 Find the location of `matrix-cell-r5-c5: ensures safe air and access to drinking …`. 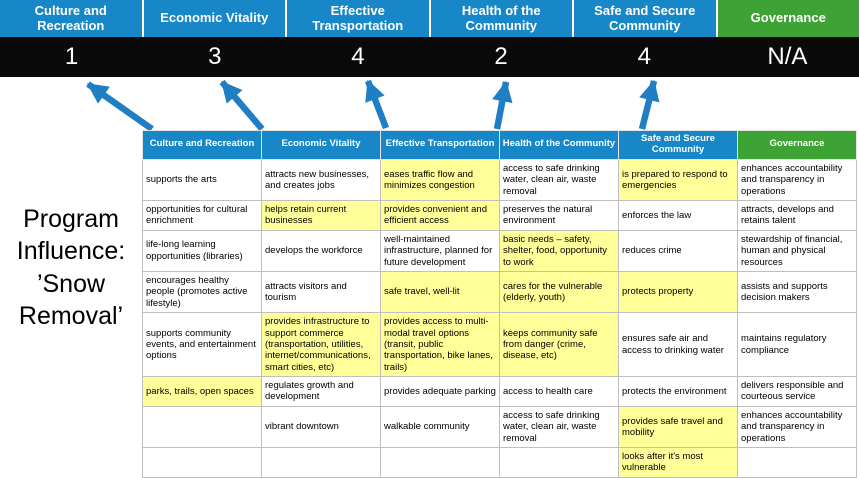

matrix-cell-r5-c5: ensures safe air and access to drinking … is located at coordinates (678, 345).